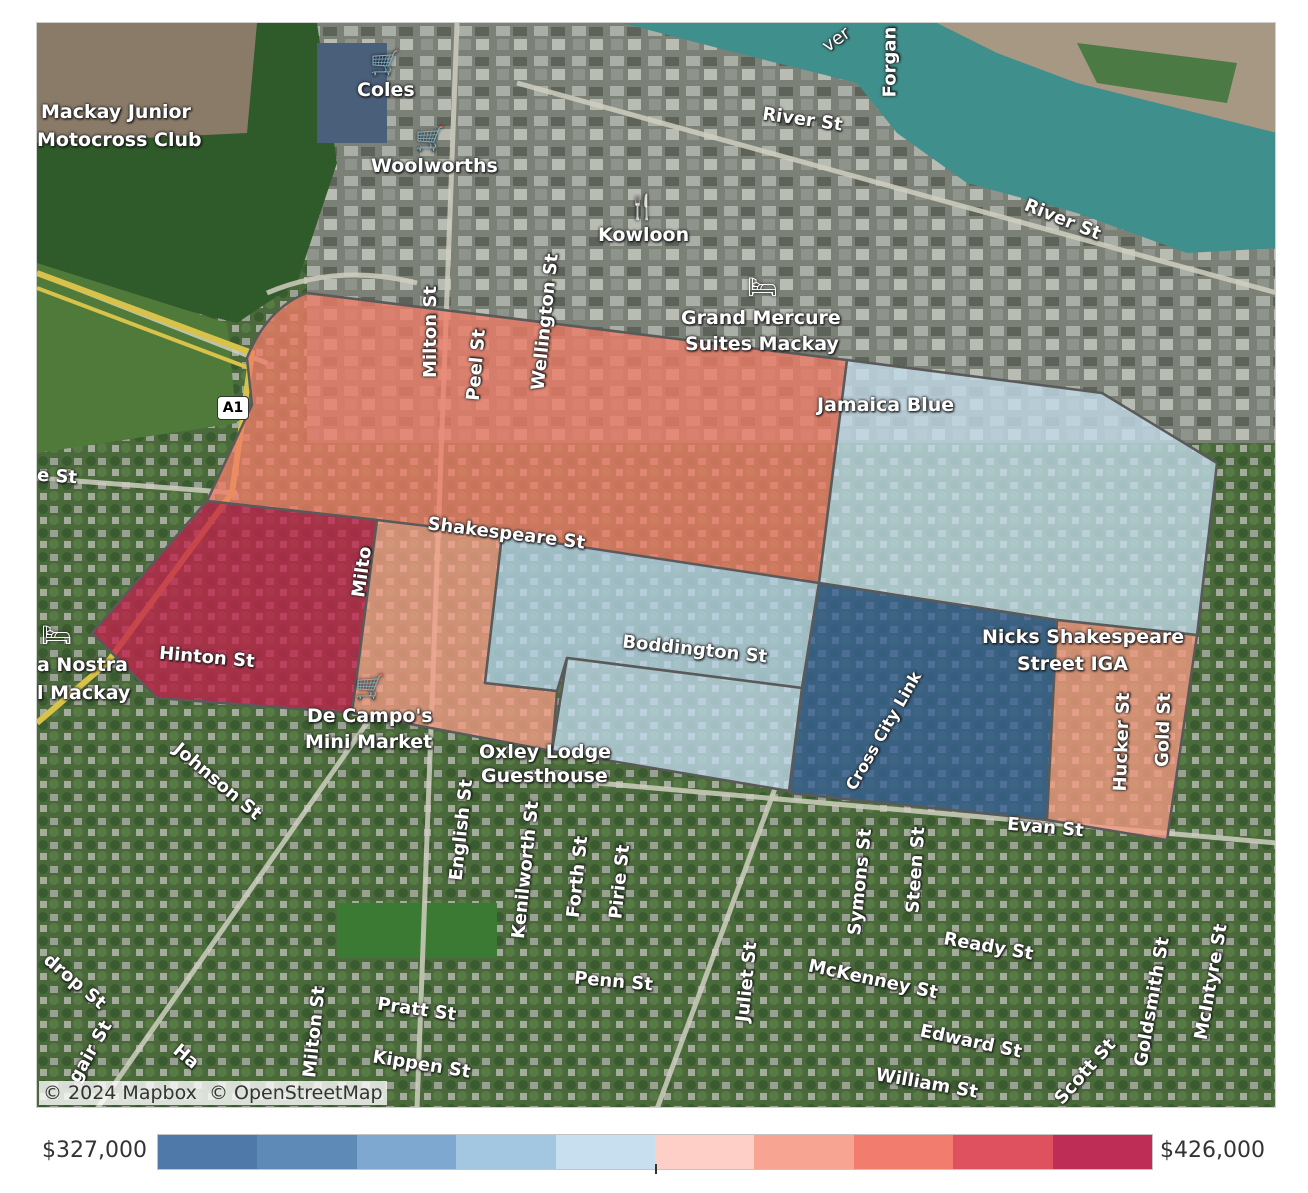  What do you see at coordinates (1083, 637) in the screenshot?
I see `poi-label-nicks-1: Nicks Shakespeare` at bounding box center [1083, 637].